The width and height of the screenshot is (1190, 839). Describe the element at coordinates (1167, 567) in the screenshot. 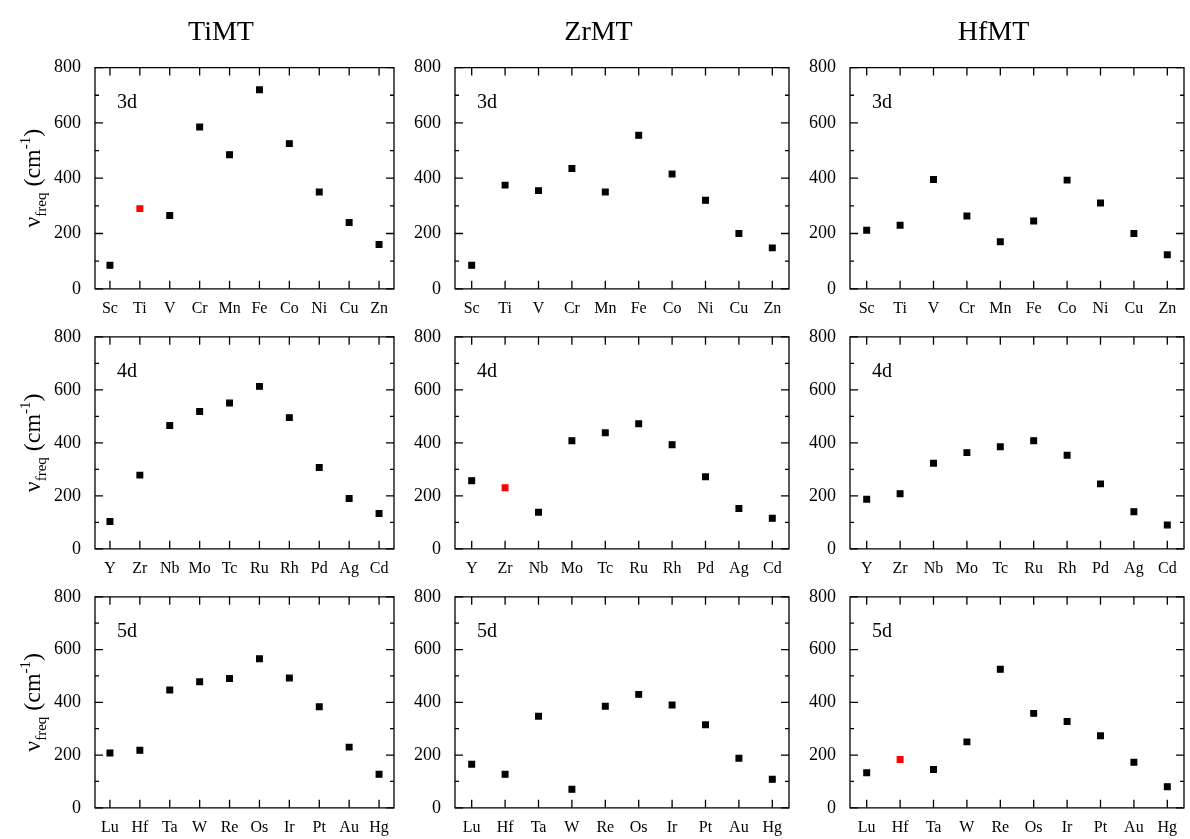

I see `x-tick-label: Cd` at that location.